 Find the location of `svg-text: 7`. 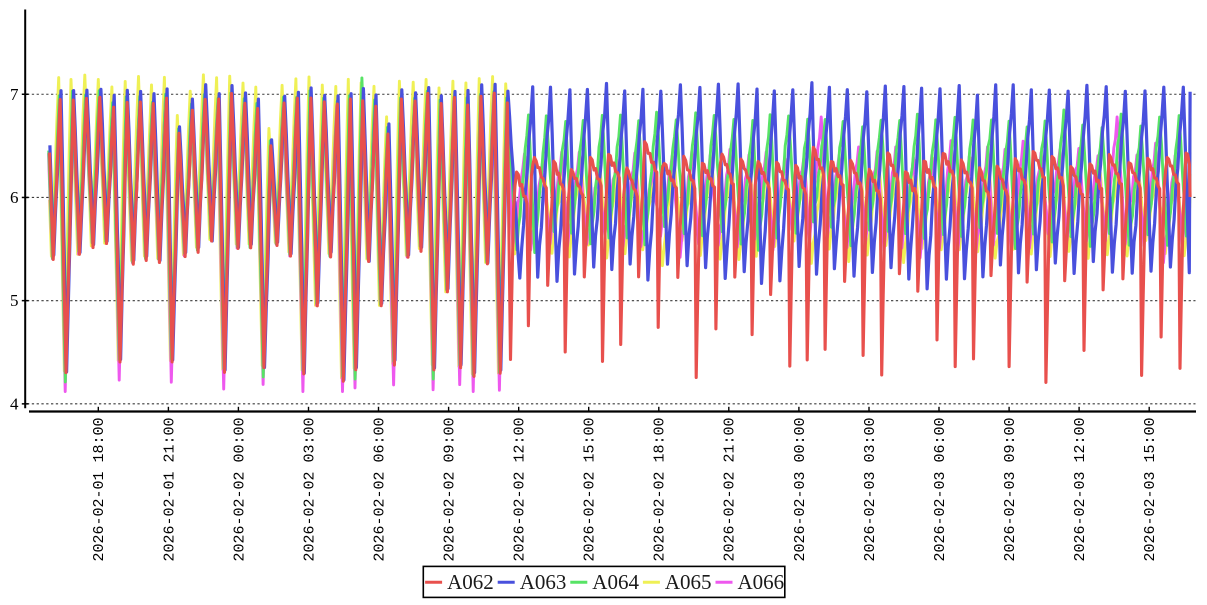

svg-text: 7 is located at coordinates (14, 94).